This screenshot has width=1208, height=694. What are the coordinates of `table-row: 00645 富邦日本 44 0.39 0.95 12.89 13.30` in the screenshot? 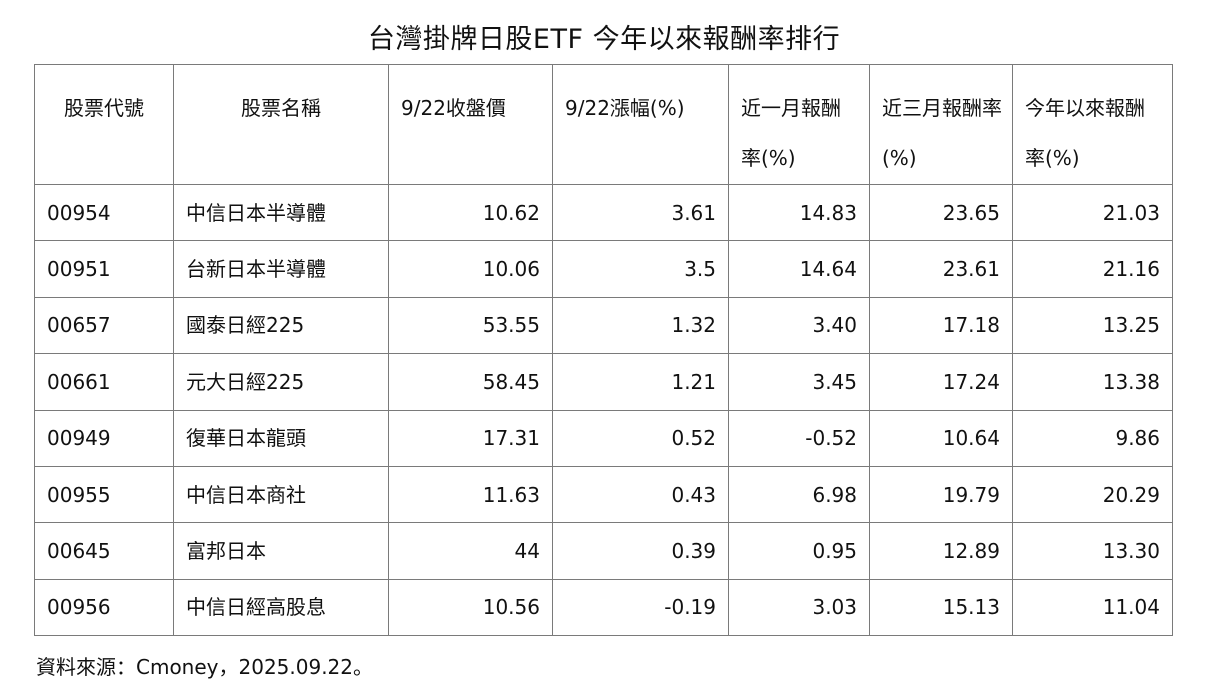 It's located at (603, 551).